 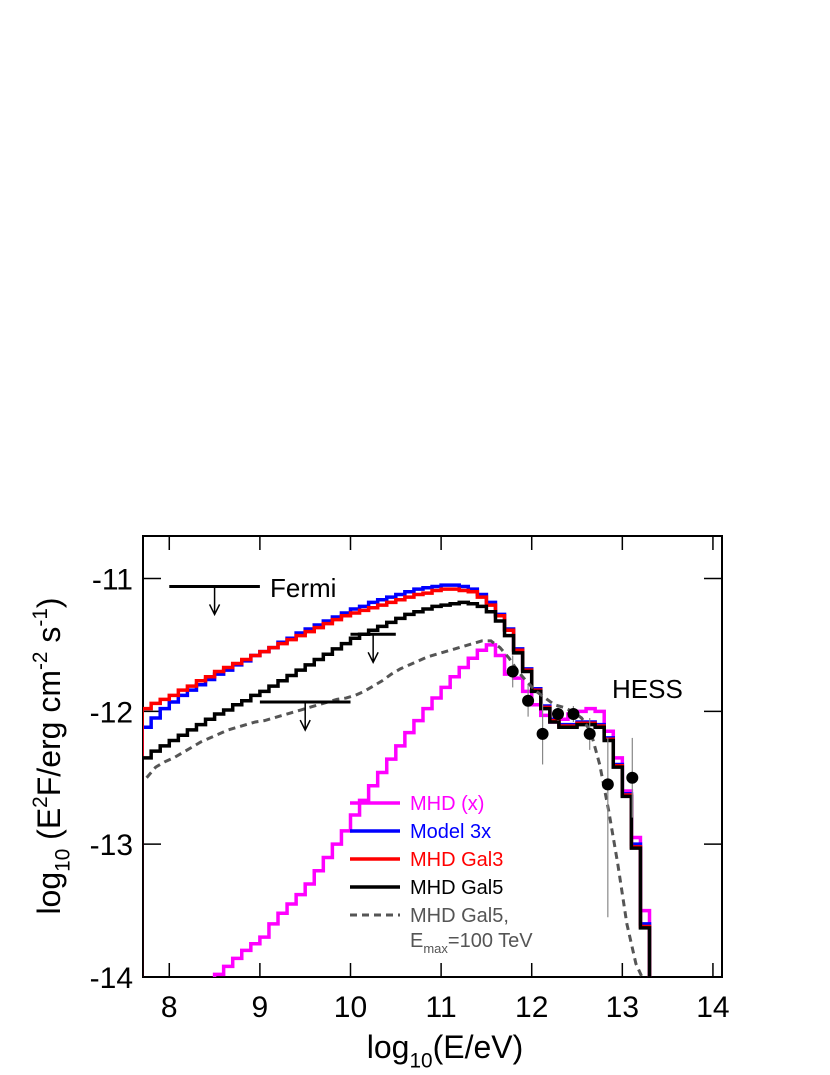 What do you see at coordinates (303, 588) in the screenshot?
I see `annotation: Fermi` at bounding box center [303, 588].